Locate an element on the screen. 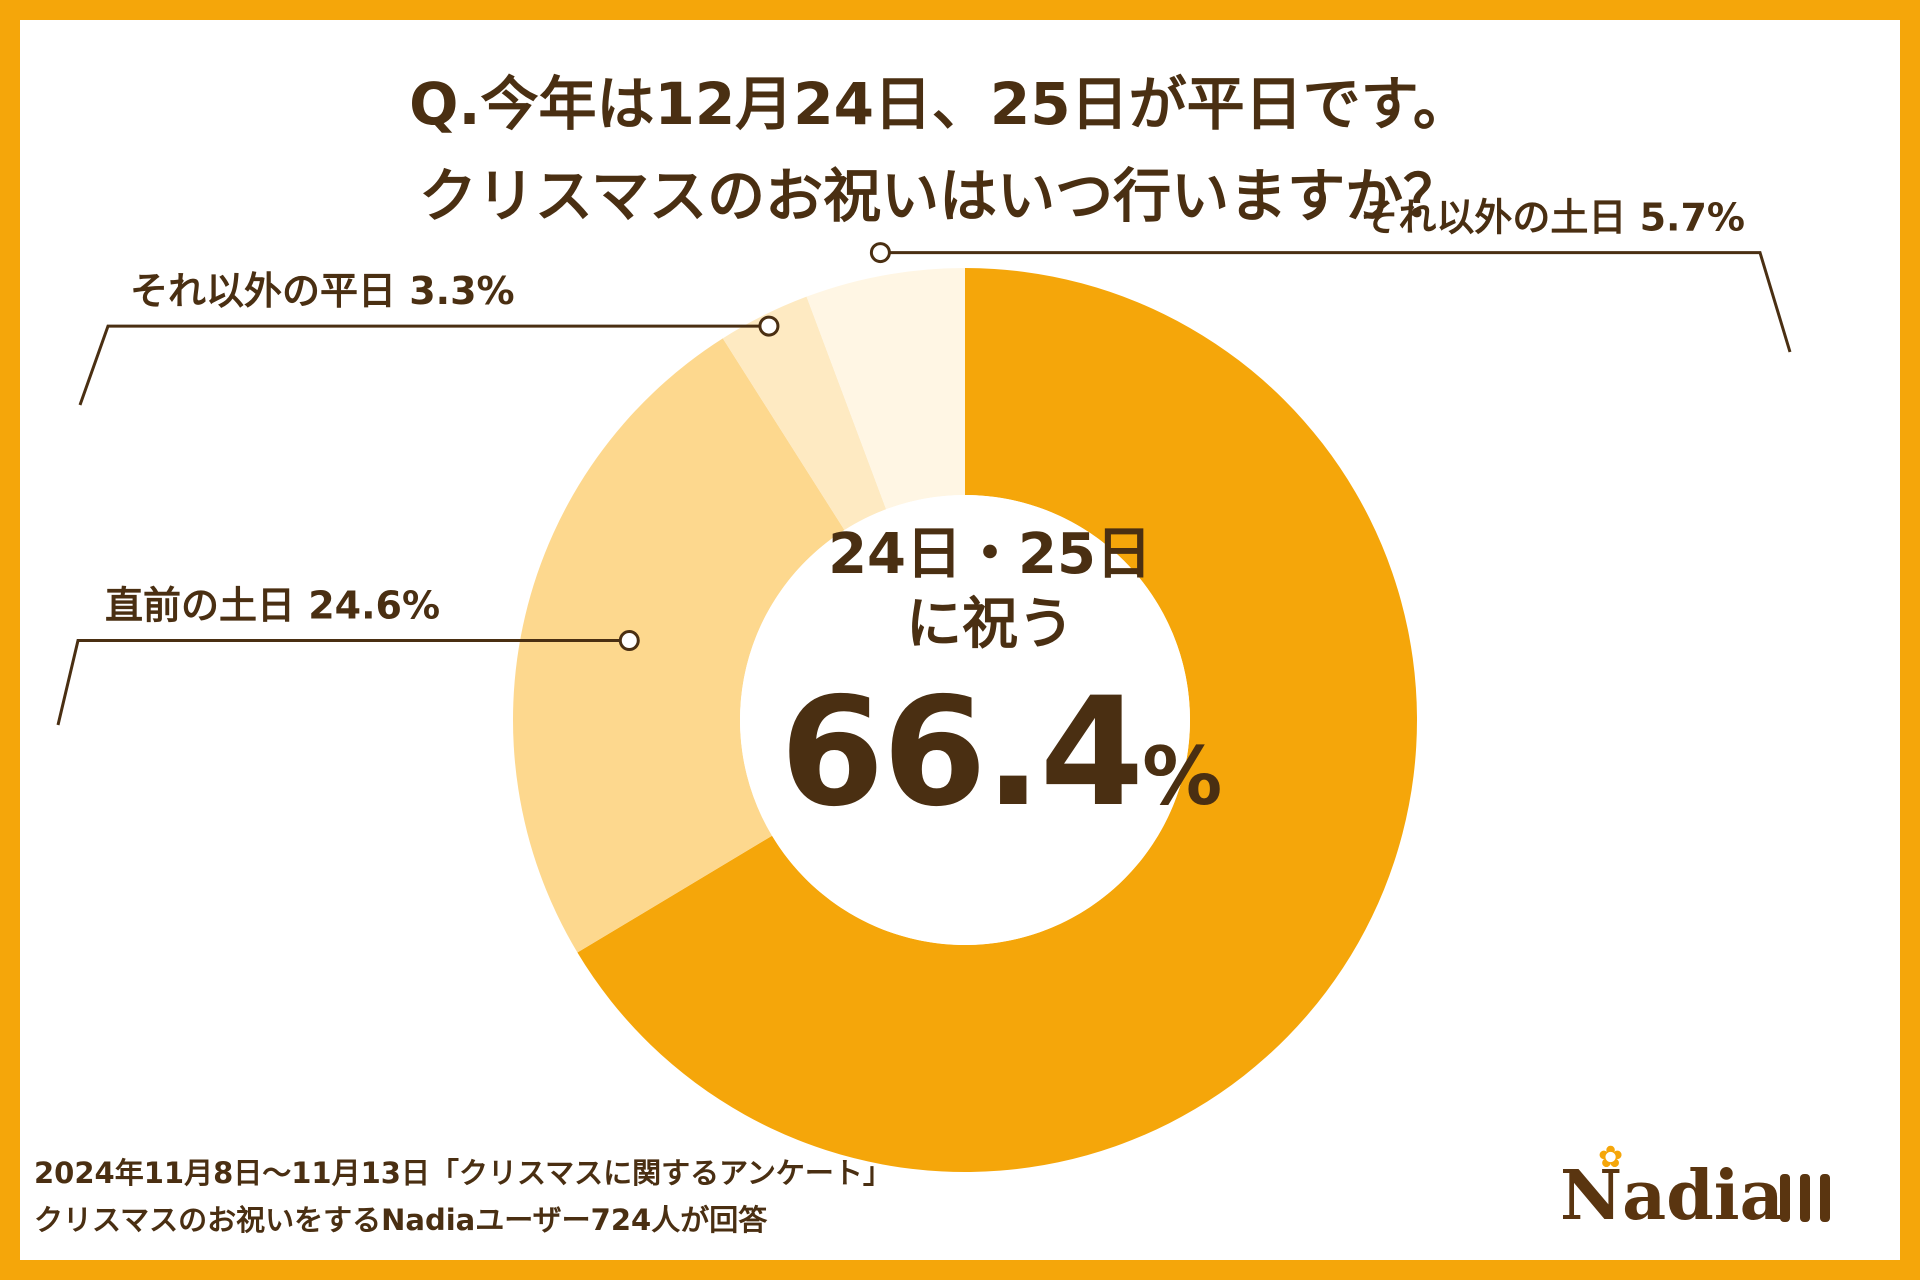 This screenshot has height=1280, width=1920. center-label-line-1: 24日・25日 is located at coordinates (990, 554).